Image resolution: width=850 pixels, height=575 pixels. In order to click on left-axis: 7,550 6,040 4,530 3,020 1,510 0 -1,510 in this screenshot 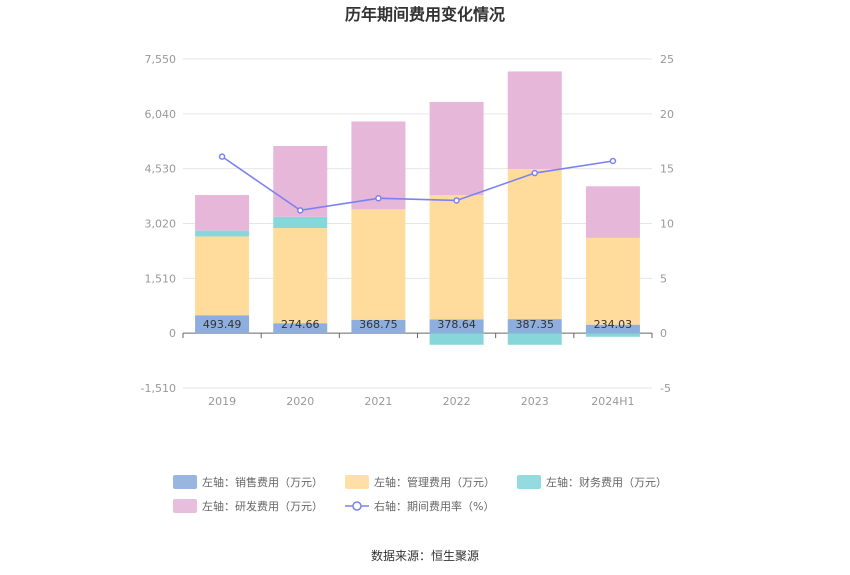, I will do `click(158, 224)`.